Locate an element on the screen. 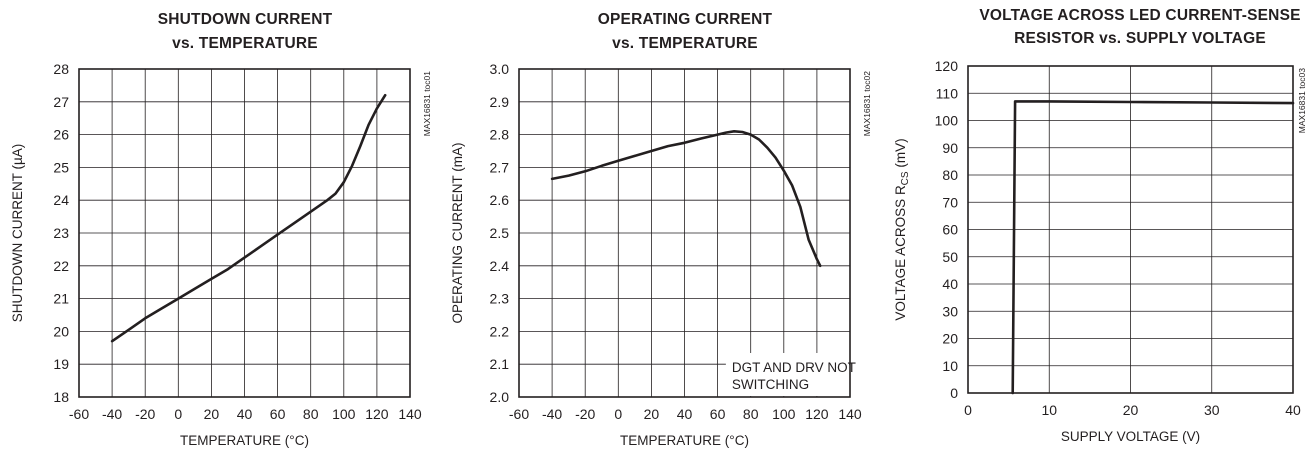 The image size is (1313, 454). y-tick-label: 10 is located at coordinates (950, 366).